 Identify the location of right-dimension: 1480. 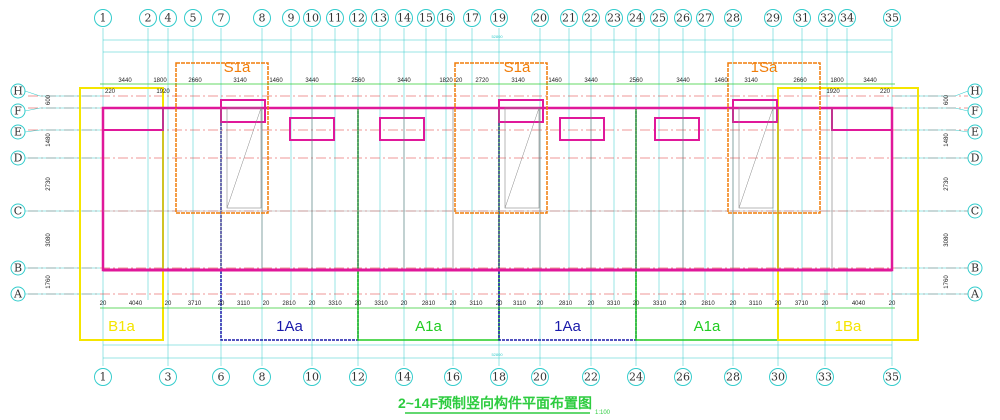
(947, 140).